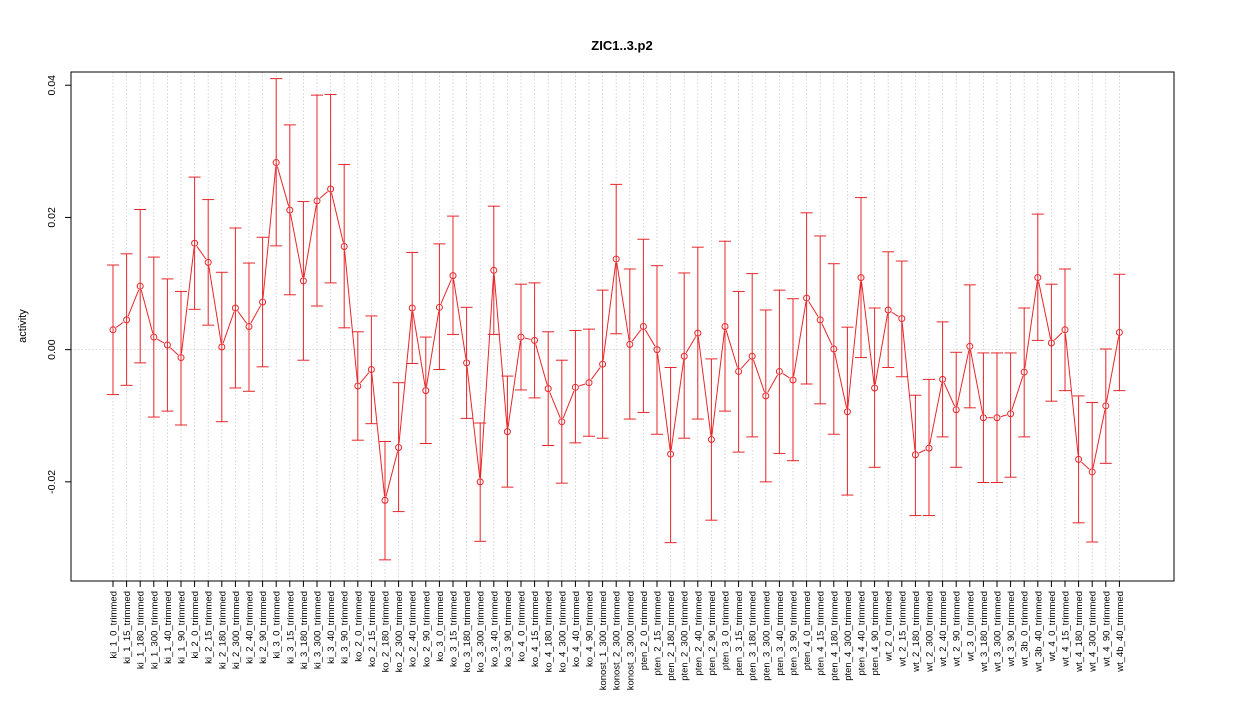 The height and width of the screenshot is (720, 1245). I want to click on x-tick-label: pten_2_0_trimmed, so click(644, 630).